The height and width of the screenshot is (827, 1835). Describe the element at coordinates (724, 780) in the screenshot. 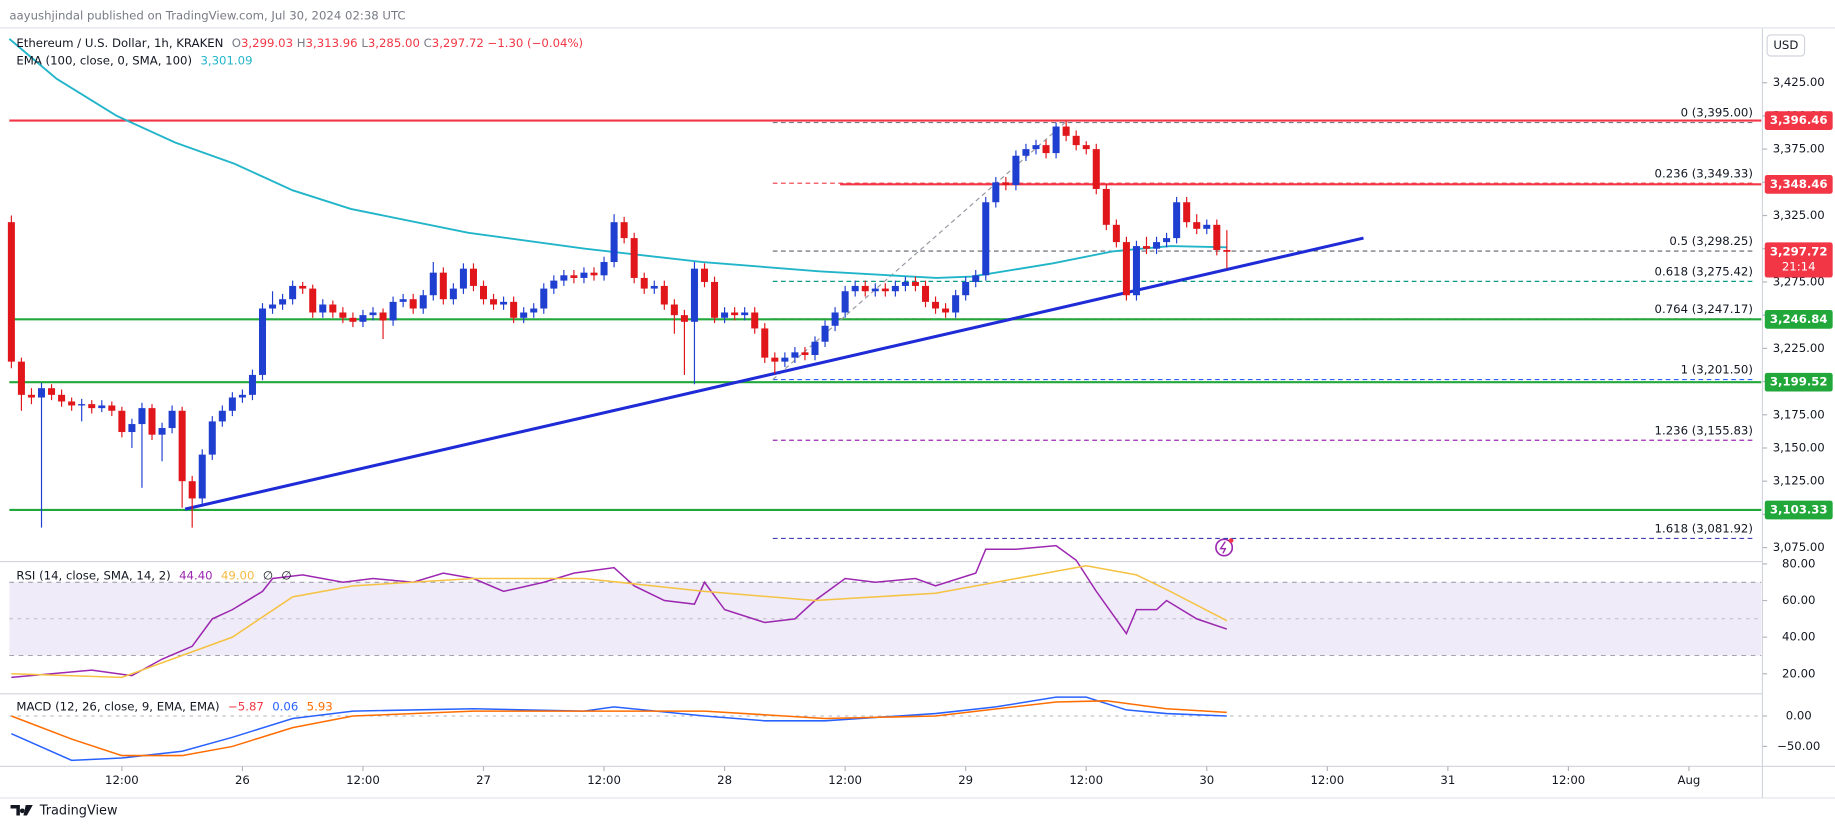

I see `x-tick-label: 28` at that location.